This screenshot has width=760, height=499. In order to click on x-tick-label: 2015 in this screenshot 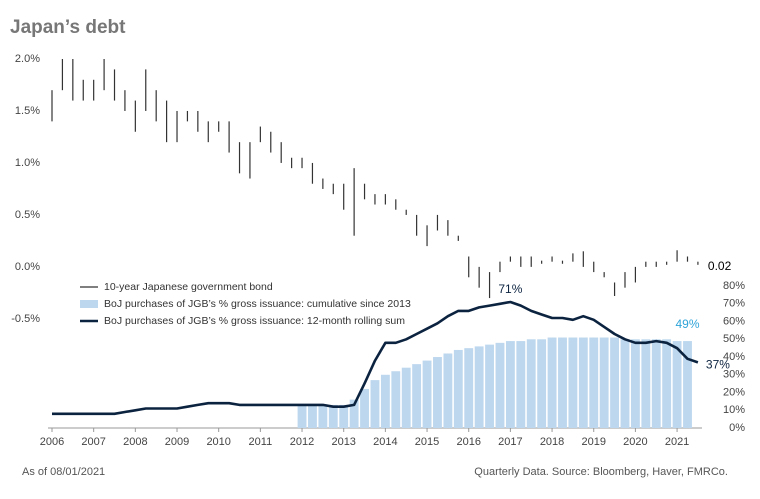, I will do `click(427, 442)`.